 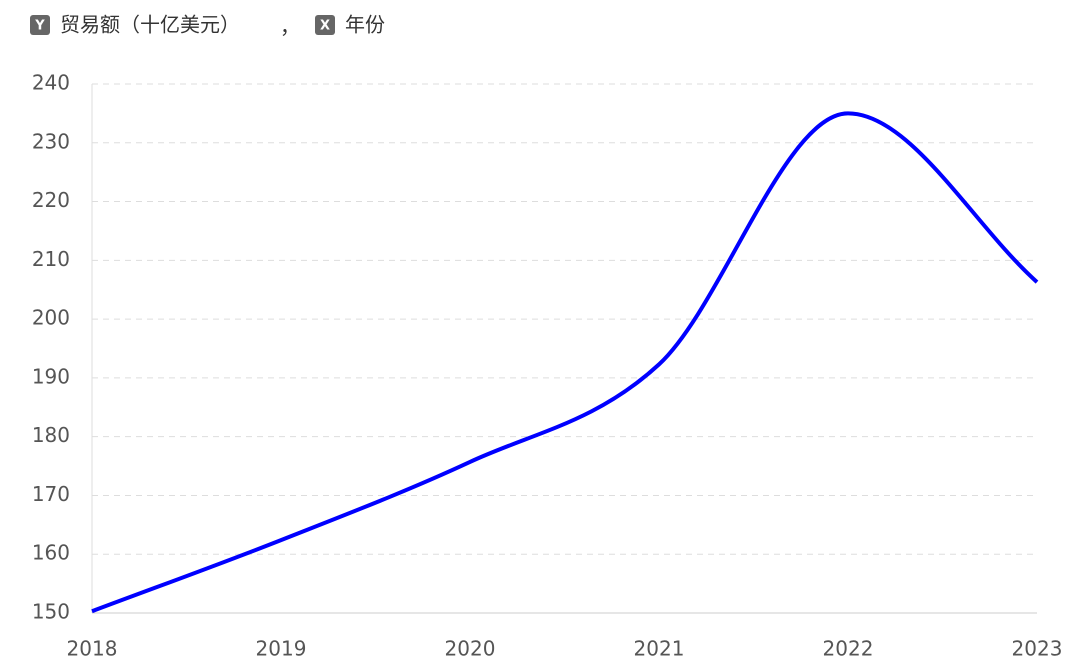 What do you see at coordinates (51, 83) in the screenshot?
I see `y-tick-label: 240` at bounding box center [51, 83].